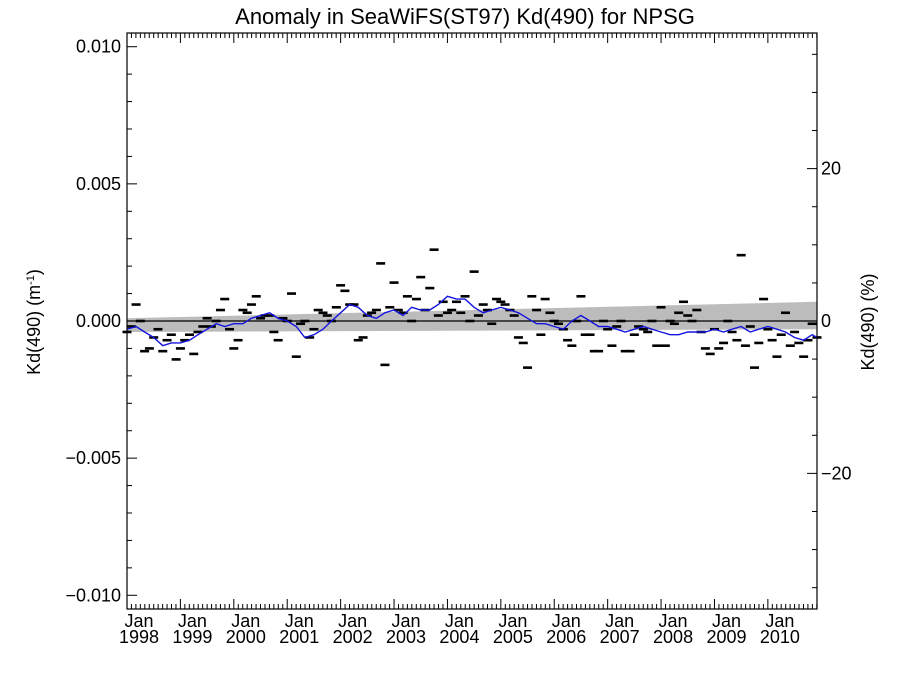 The width and height of the screenshot is (900, 675). I want to click on y-tick-label: −0.005, so click(93, 458).